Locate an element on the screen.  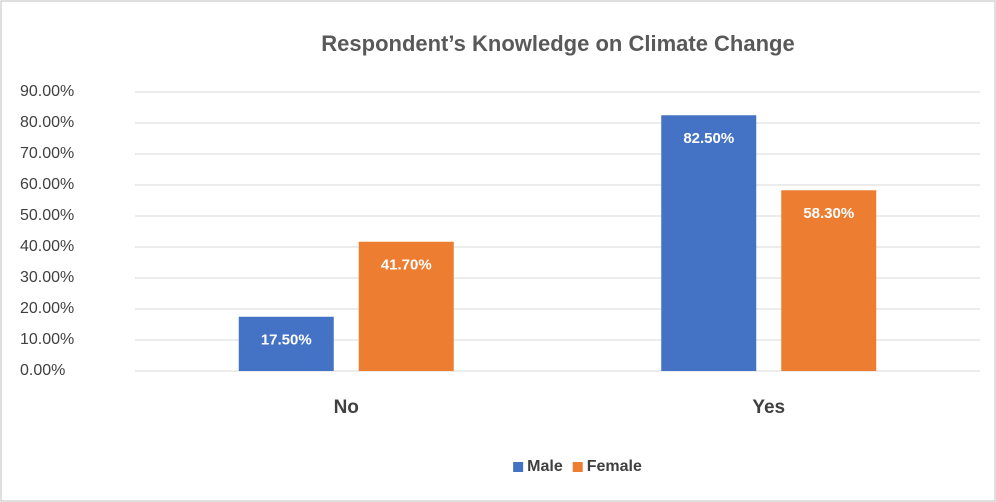
y-tick-label: 10.00% is located at coordinates (47, 339).